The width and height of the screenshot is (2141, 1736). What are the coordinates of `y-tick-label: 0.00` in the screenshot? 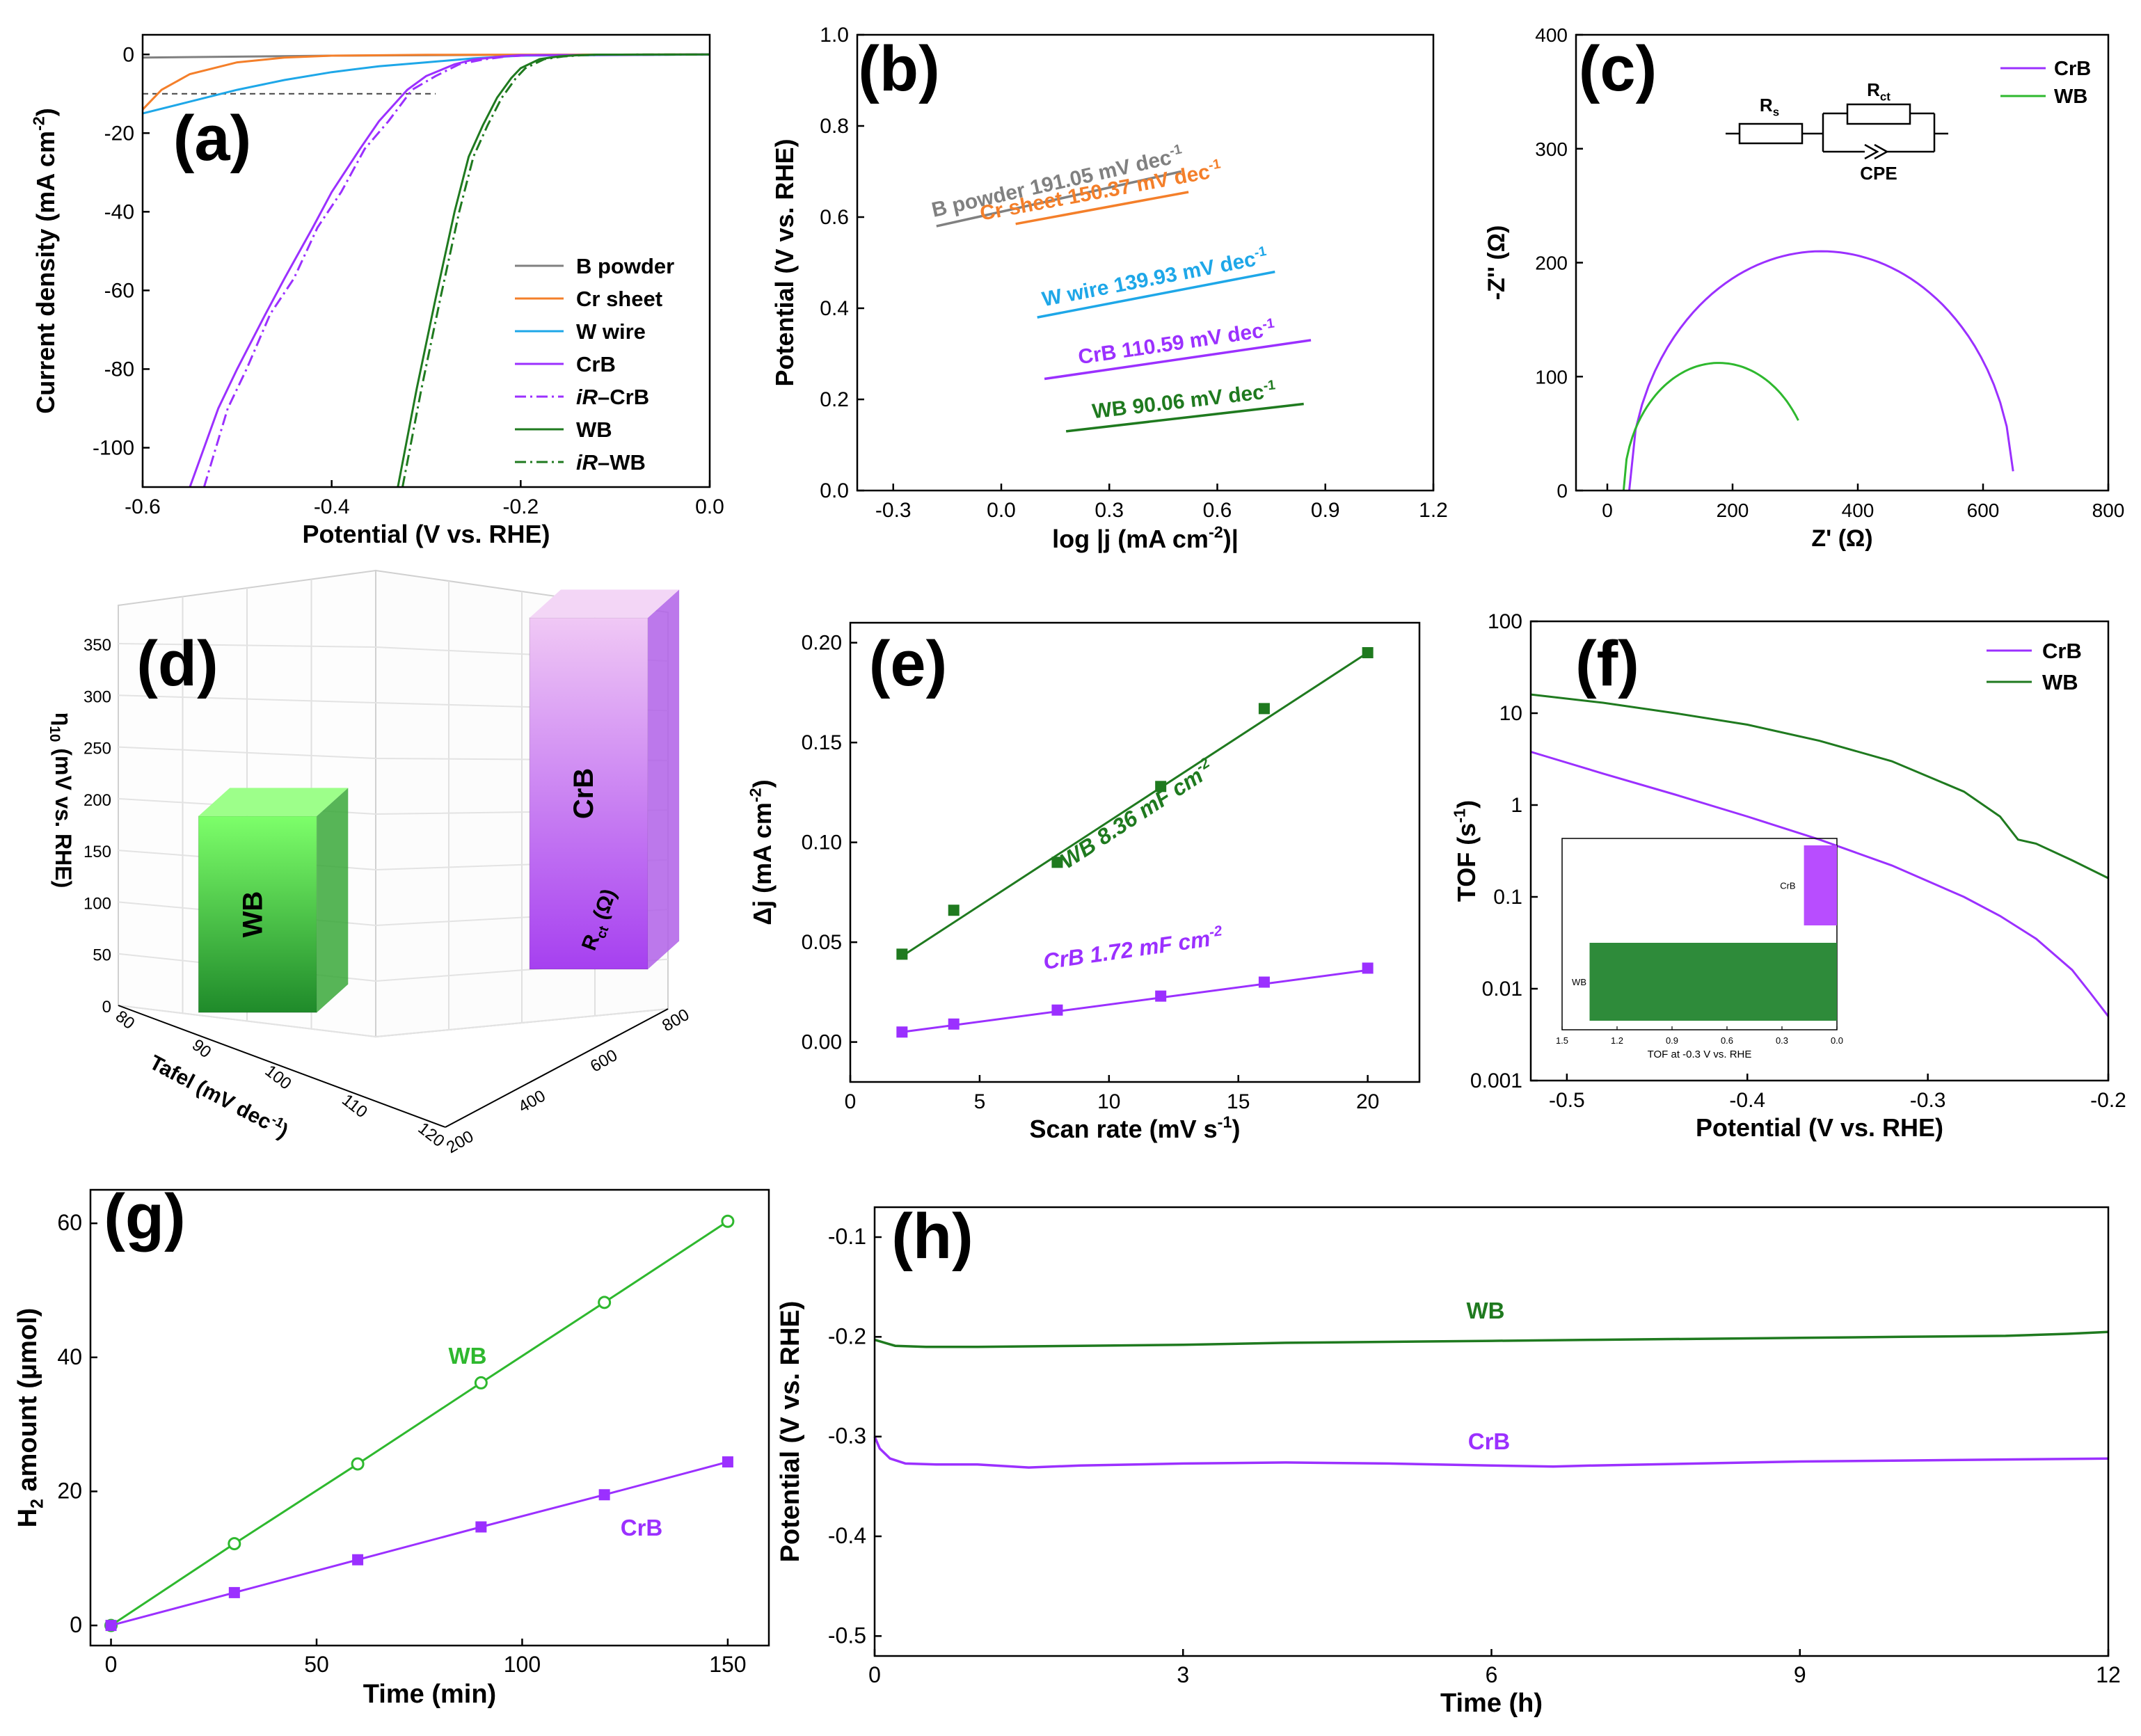 It's located at (822, 1042).